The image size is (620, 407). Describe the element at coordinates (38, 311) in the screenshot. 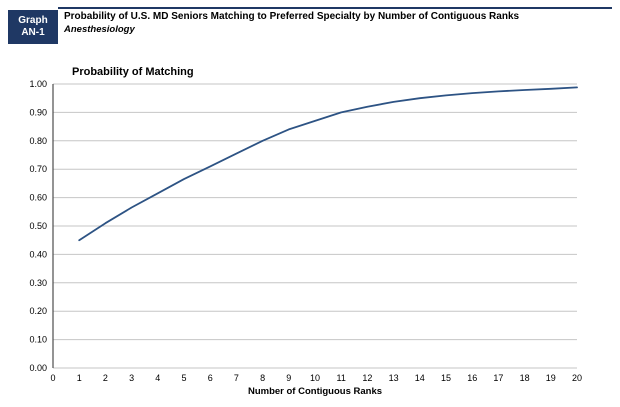

I see `y-tick-label: 0.20` at that location.